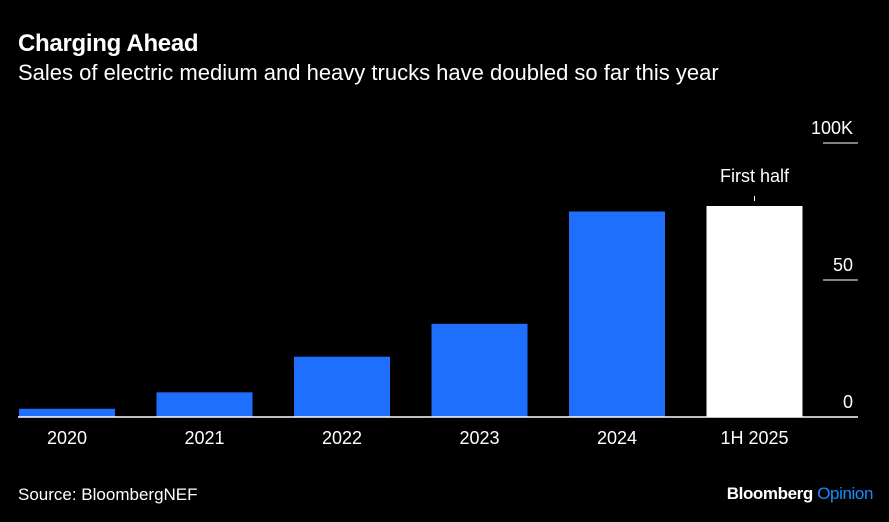 The image size is (889, 522). Describe the element at coordinates (108, 494) in the screenshot. I see `source-note: Source: BloombergNEF` at that location.